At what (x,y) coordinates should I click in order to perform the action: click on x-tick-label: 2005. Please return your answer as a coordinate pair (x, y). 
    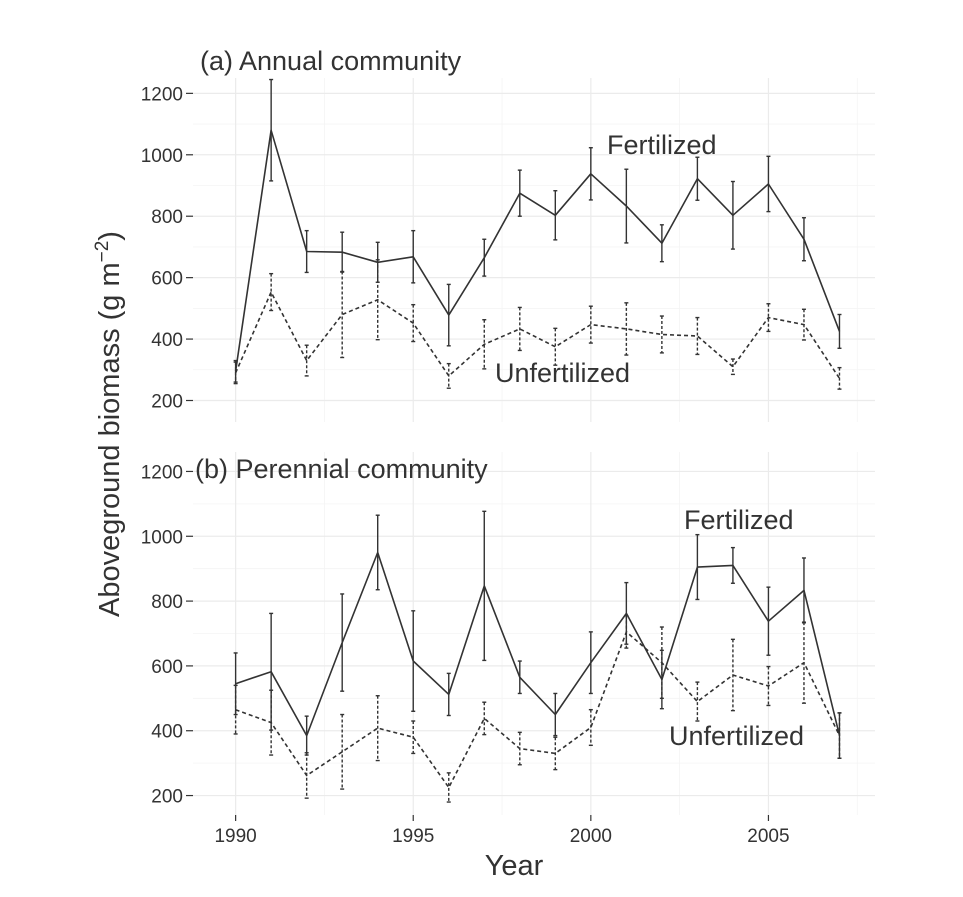
    Looking at the image, I should click on (768, 836).